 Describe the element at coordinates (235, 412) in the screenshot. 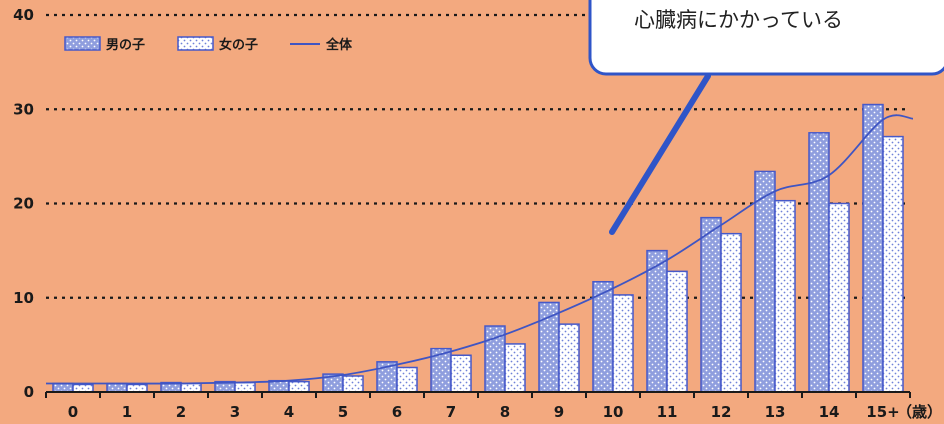

I see `x-tick-label: 3` at that location.